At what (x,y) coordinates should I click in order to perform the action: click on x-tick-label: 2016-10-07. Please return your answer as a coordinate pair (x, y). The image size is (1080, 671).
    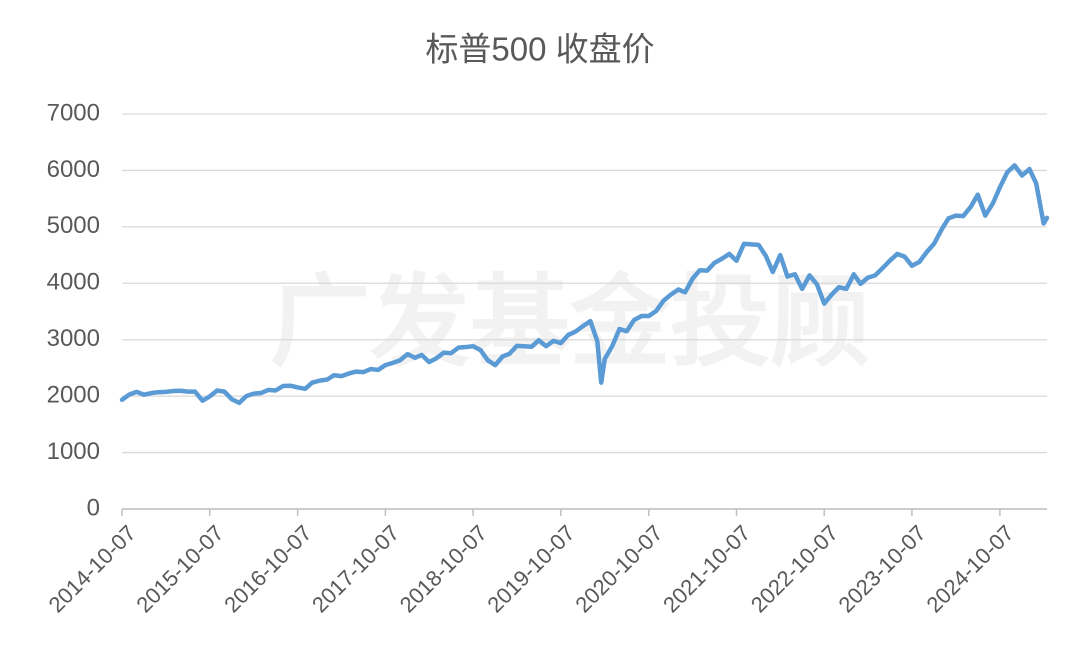
    Looking at the image, I should click on (267, 568).